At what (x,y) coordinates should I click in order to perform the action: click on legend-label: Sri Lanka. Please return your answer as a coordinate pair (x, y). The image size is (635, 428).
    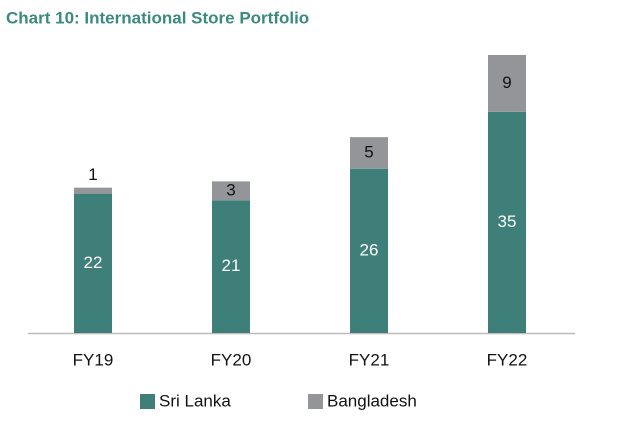
    Looking at the image, I should click on (195, 400).